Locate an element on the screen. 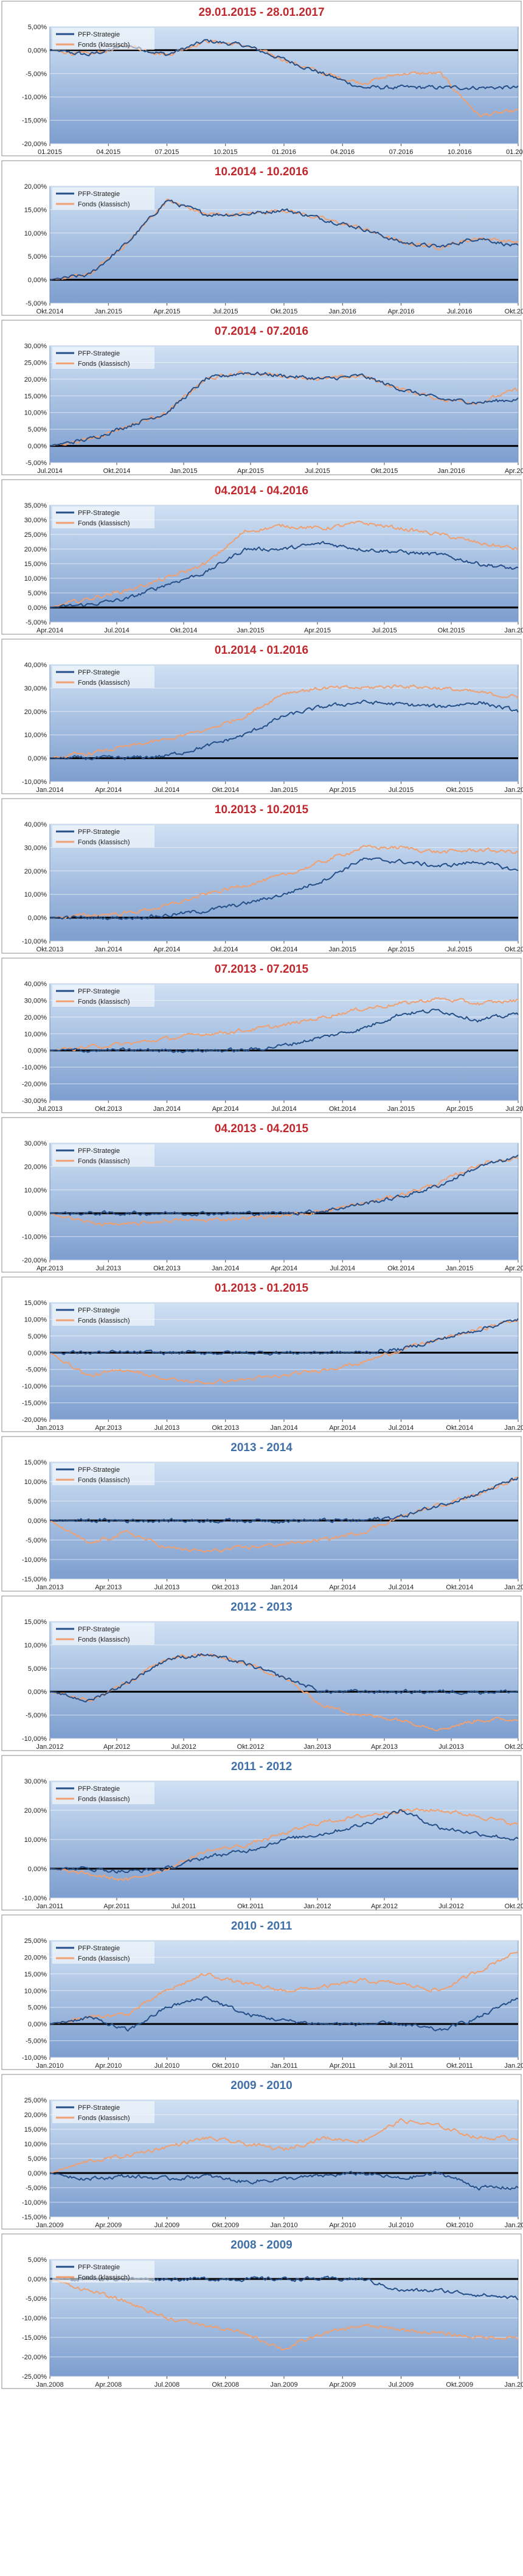 This screenshot has width=523, height=2576. x-tick-label: Apr.2016 is located at coordinates (514, 471).